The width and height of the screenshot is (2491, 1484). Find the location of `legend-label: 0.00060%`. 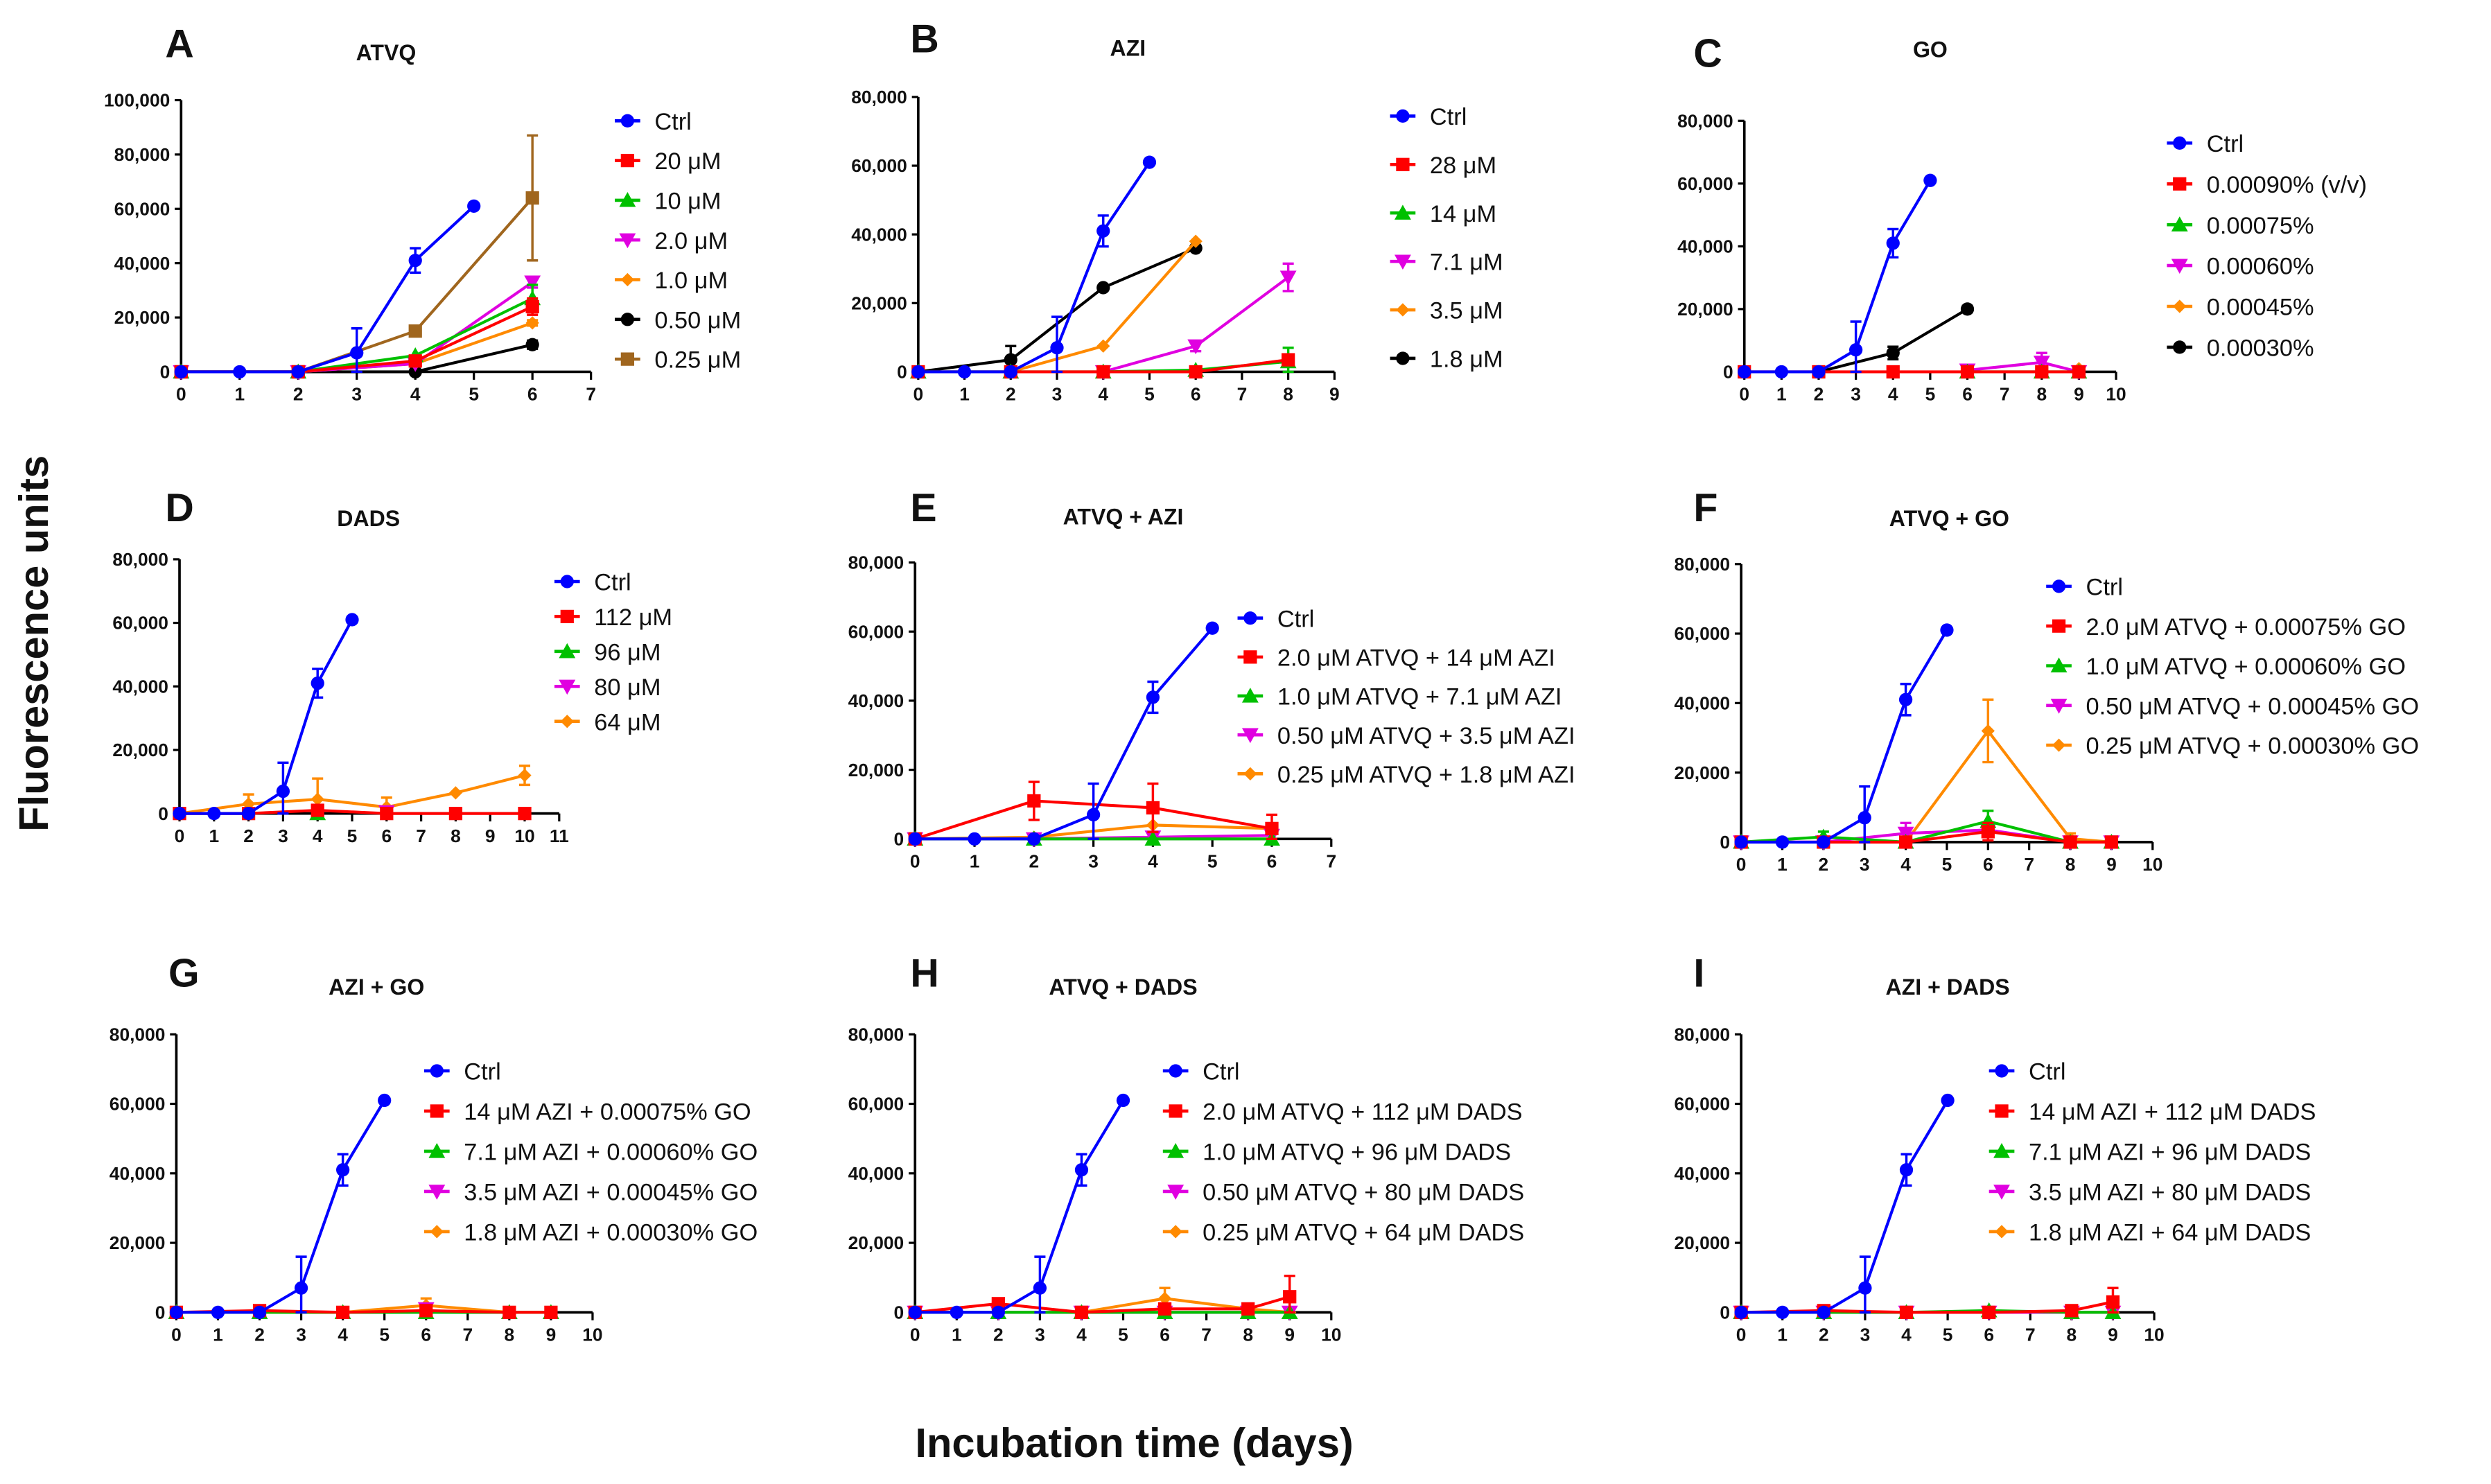

legend-label: 0.00060% is located at coordinates (2260, 267).